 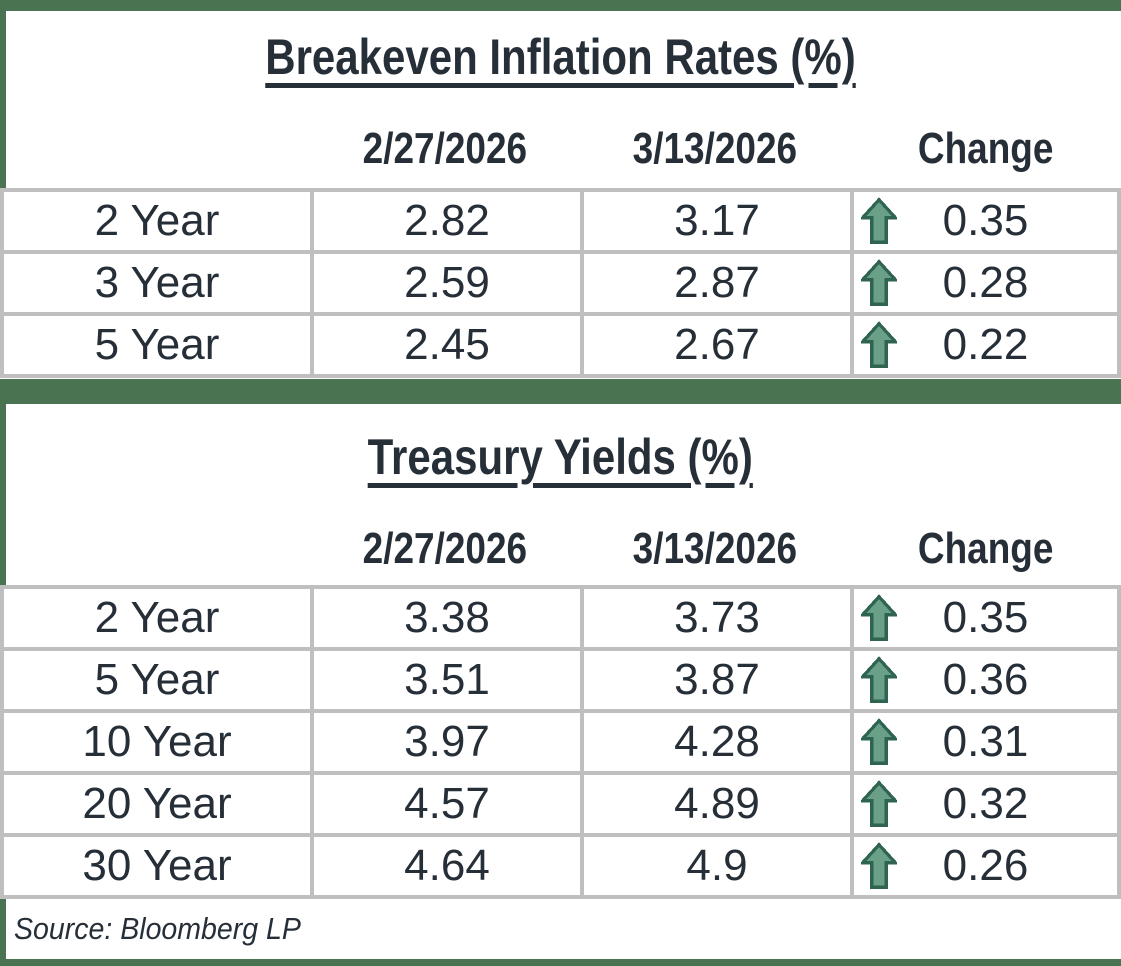 What do you see at coordinates (715, 345) in the screenshot?
I see `rate-0313: 2.67` at bounding box center [715, 345].